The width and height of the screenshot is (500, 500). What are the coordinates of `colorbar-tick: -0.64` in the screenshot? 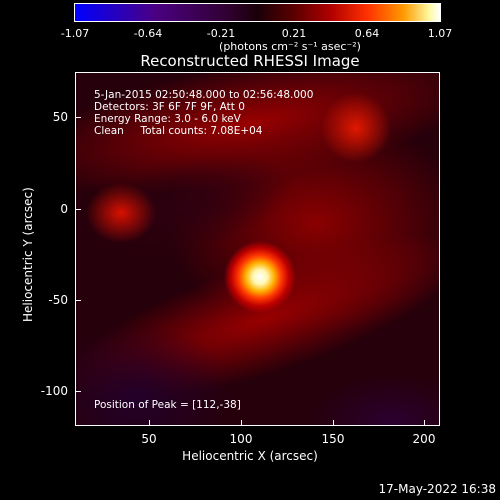 It's located at (148, 33).